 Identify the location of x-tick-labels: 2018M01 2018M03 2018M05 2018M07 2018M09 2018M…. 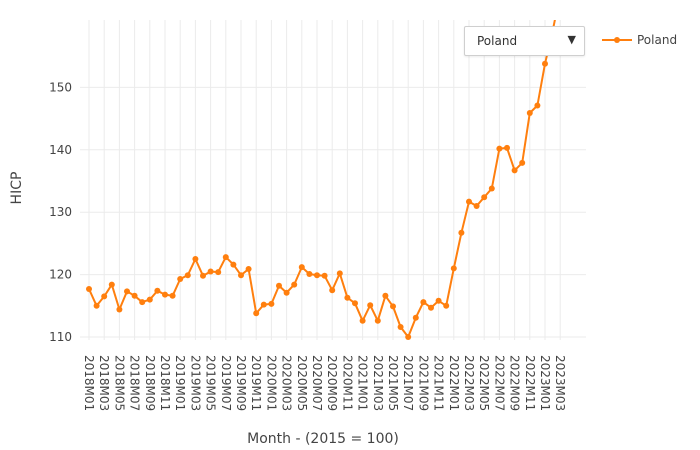
(324, 383).